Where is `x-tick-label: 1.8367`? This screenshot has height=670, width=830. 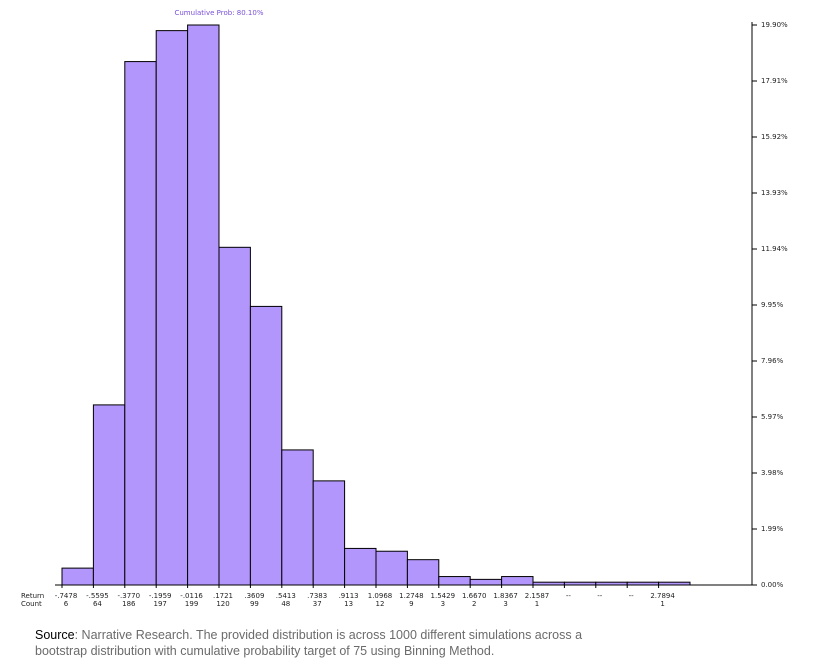 x-tick-label: 1.8367 is located at coordinates (505, 596).